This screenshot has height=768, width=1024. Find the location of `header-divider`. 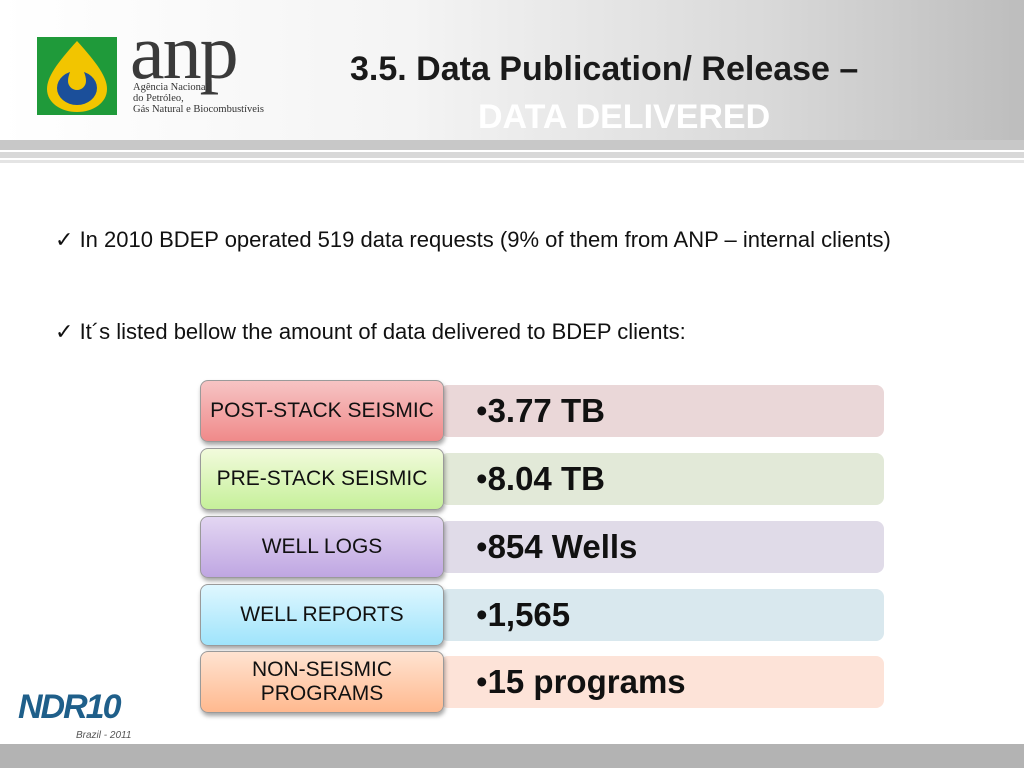

header-divider is located at coordinates (512, 145).